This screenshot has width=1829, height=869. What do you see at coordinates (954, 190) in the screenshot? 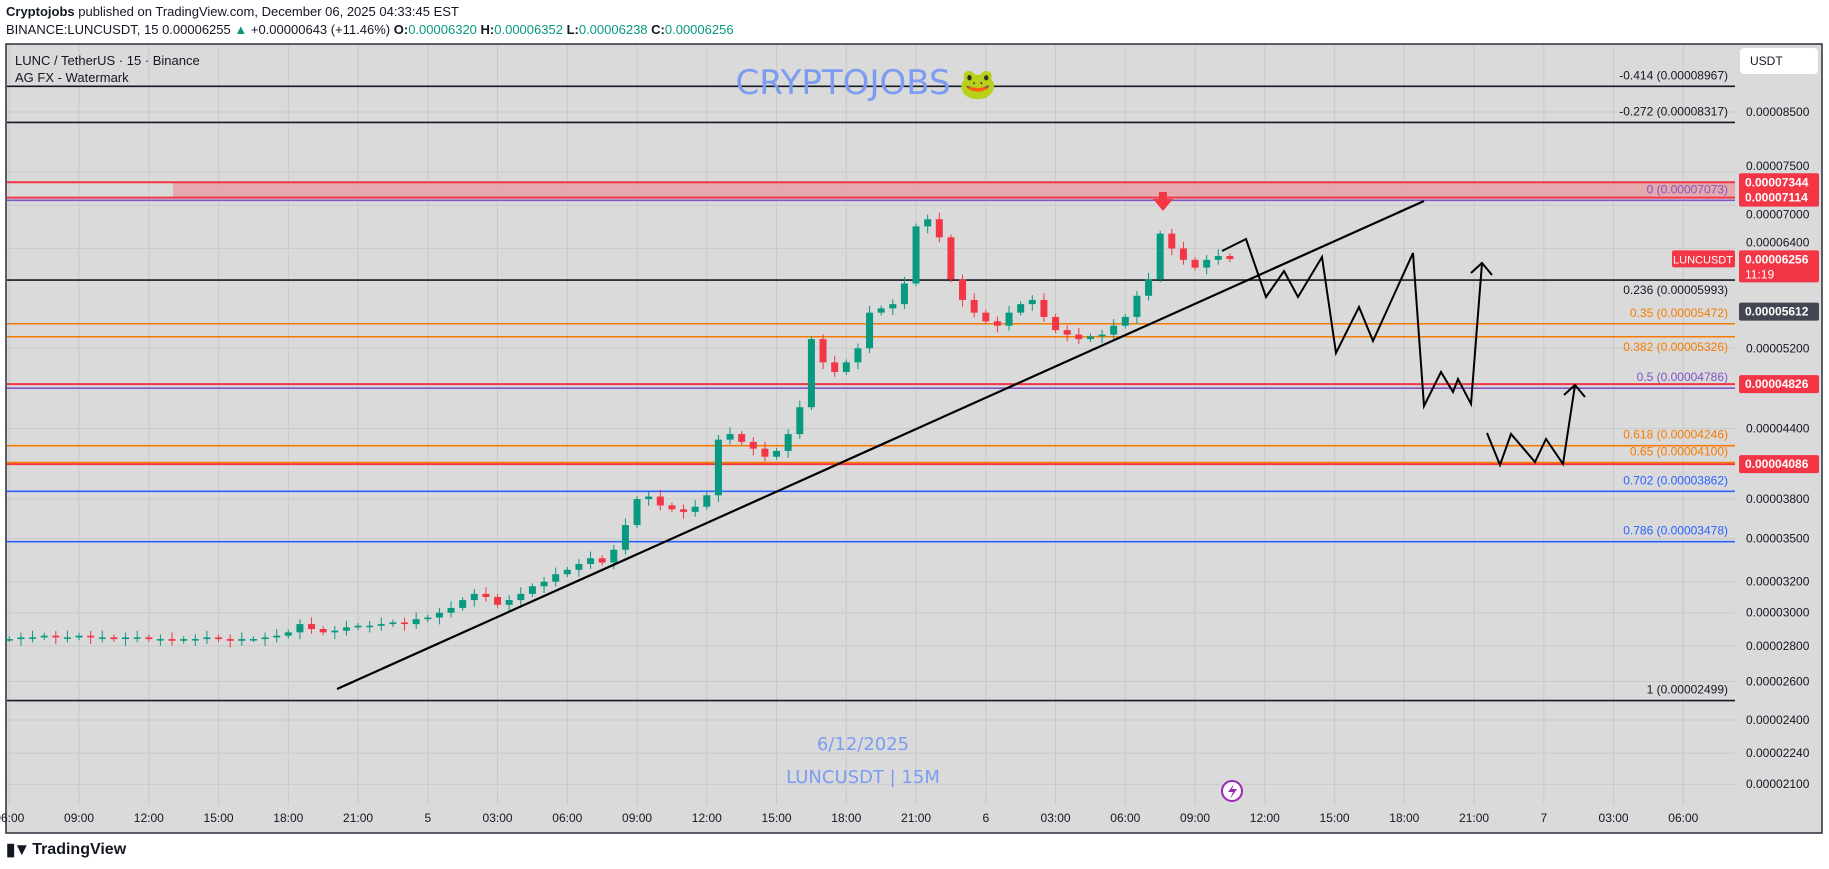
I see `resistance-zone-box` at bounding box center [954, 190].